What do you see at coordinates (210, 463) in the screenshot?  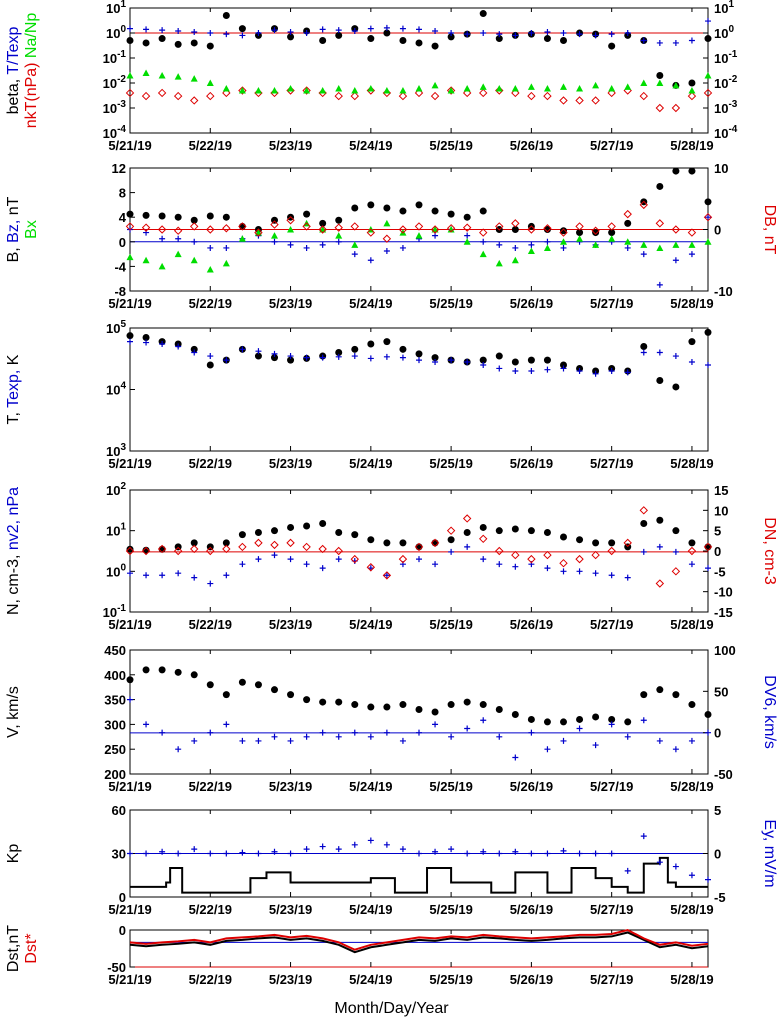 I see `temp-xtick-label: 5/22/19` at bounding box center [210, 463].